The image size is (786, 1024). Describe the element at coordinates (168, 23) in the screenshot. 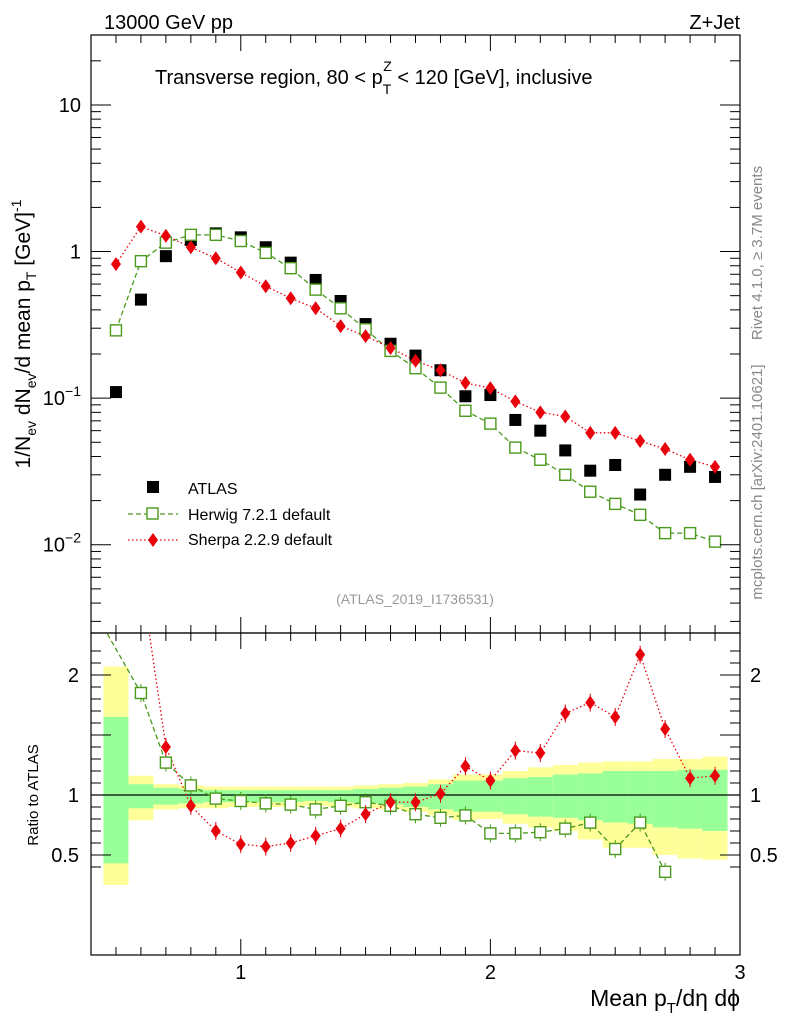

I see `header-energy-label: 13000 GeV pp` at that location.